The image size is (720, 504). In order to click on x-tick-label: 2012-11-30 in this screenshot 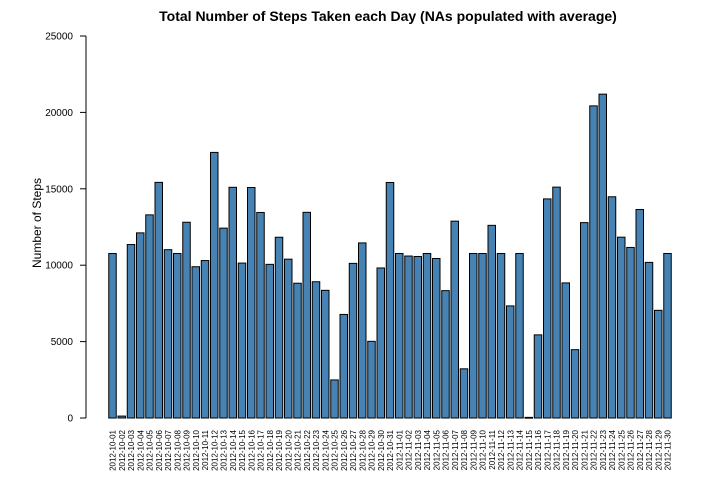, I will do `click(668, 449)`.